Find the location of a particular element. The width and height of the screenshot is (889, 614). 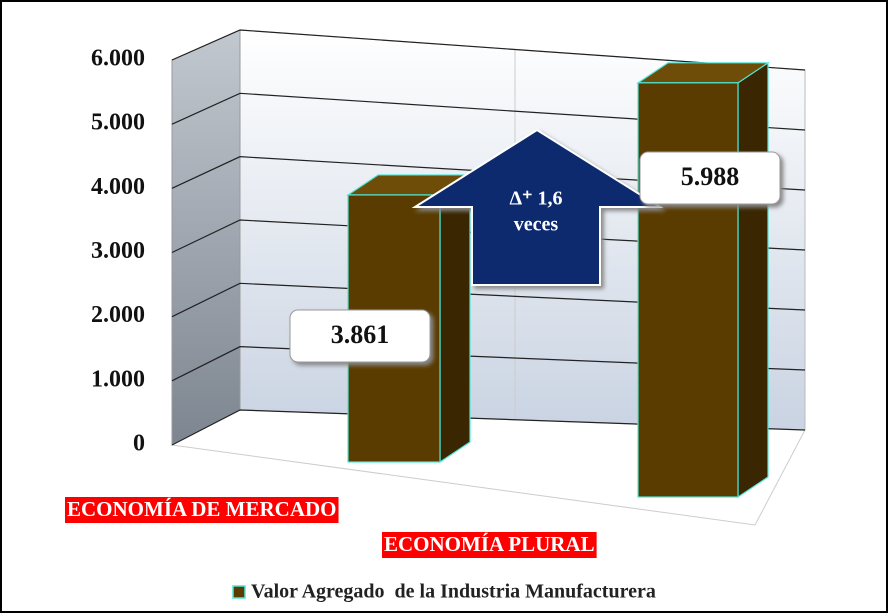

bar is located at coordinates (688, 290).